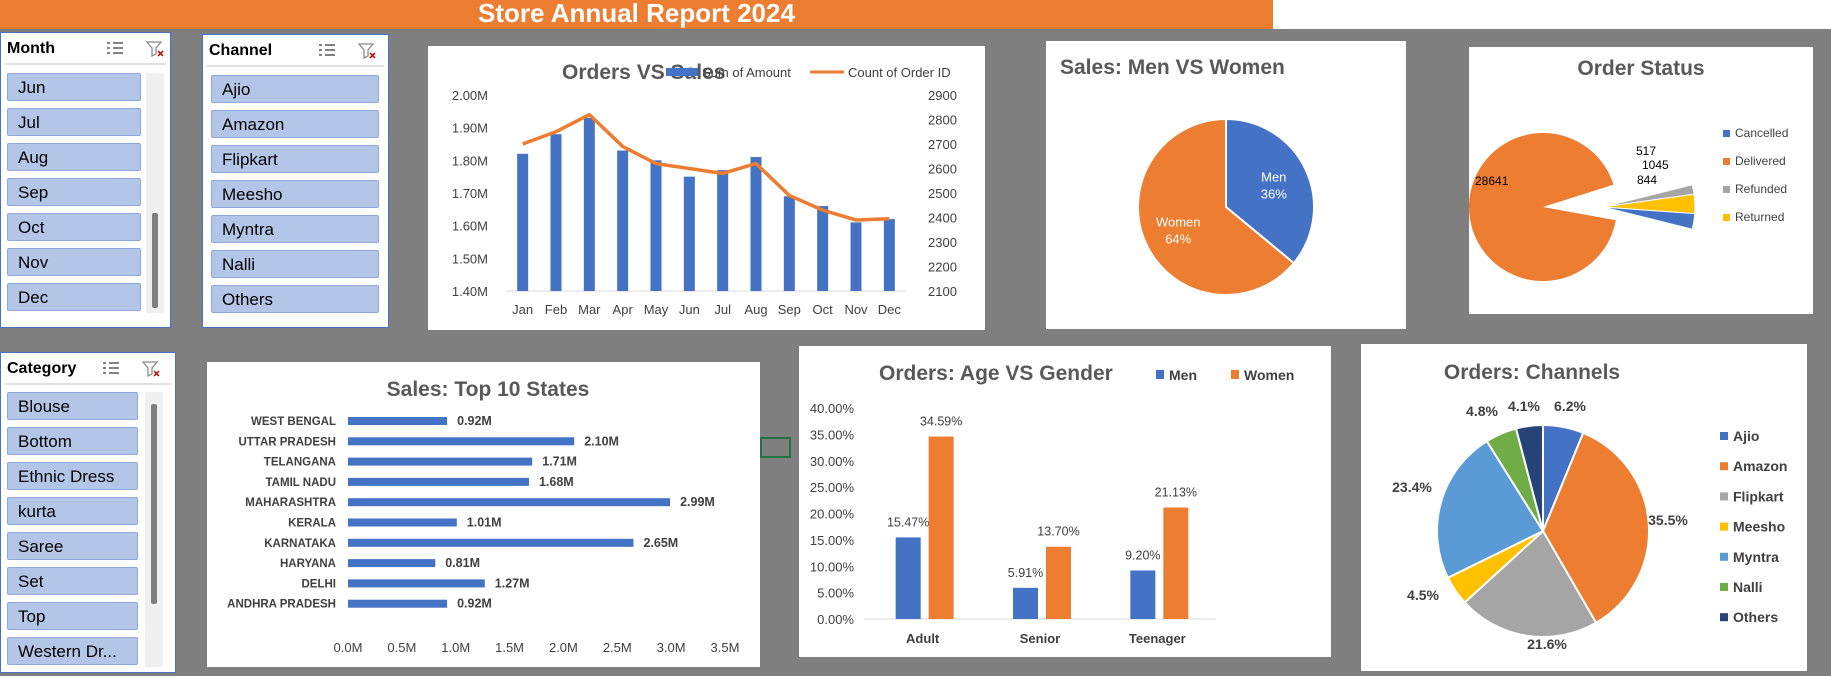  I want to click on slicer-item: Saree, so click(72, 546).